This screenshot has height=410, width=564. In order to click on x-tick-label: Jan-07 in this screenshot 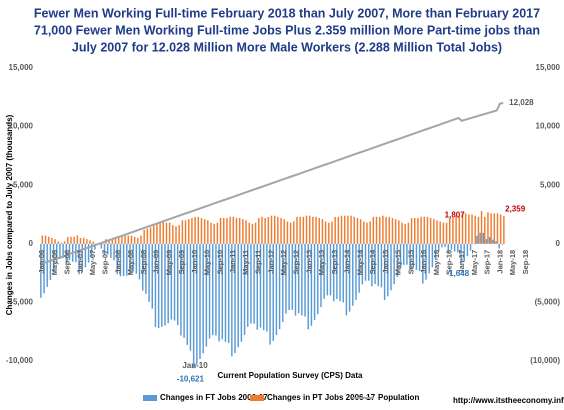, I will do `click(79, 262)`.